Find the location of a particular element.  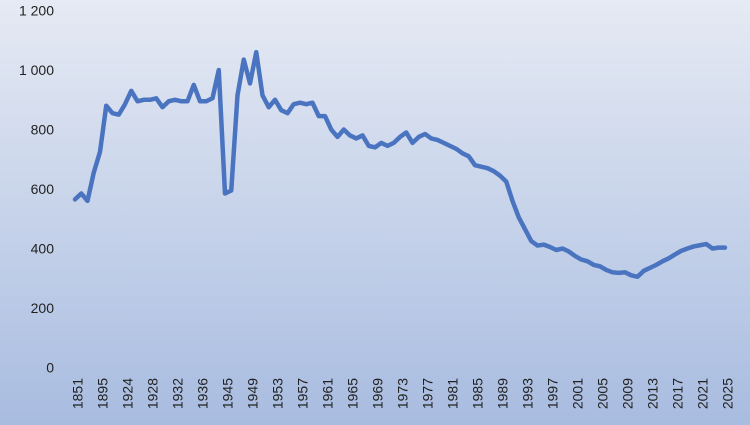

x-tick-label: 1895 is located at coordinates (103, 393).